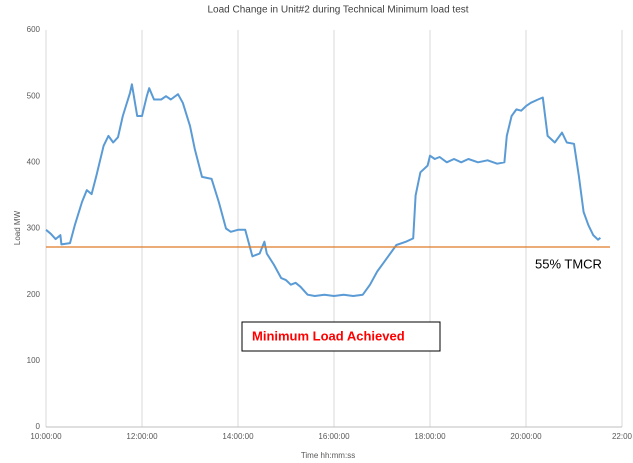 The height and width of the screenshot is (463, 633). Describe the element at coordinates (17, 227) in the screenshot. I see `y-axis-label: Load MW` at that location.